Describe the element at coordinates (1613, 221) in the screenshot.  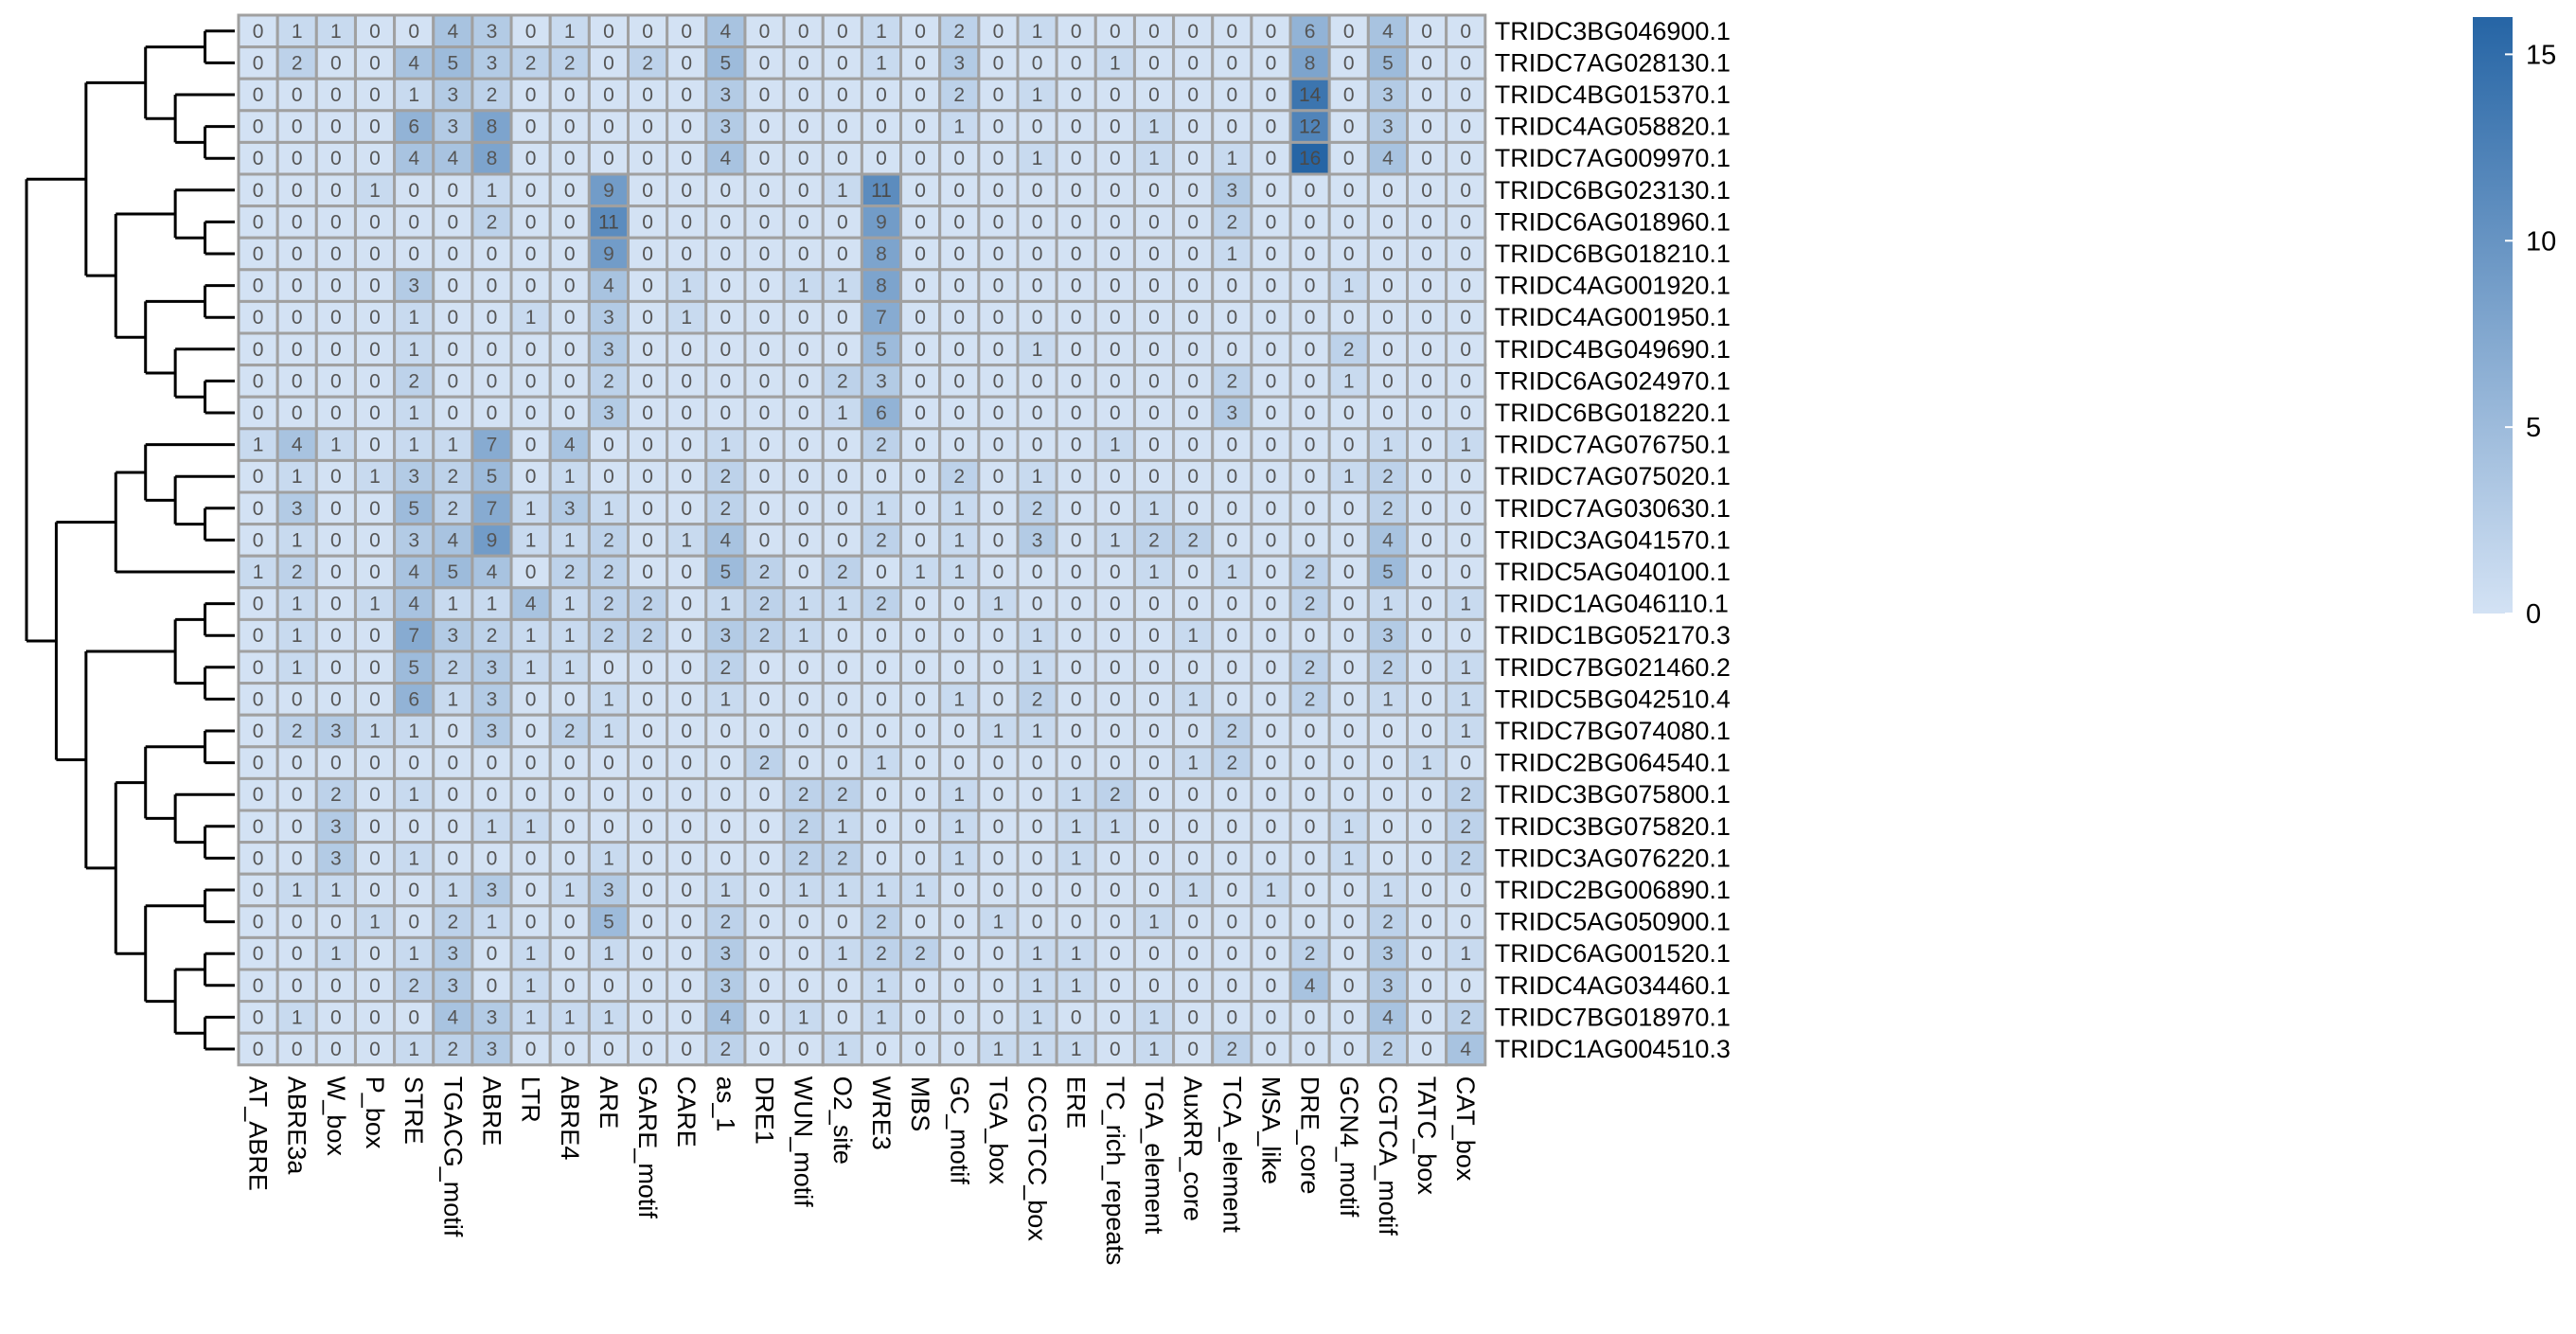
I see `row-label: TRIDC6AG018960.1` at that location.